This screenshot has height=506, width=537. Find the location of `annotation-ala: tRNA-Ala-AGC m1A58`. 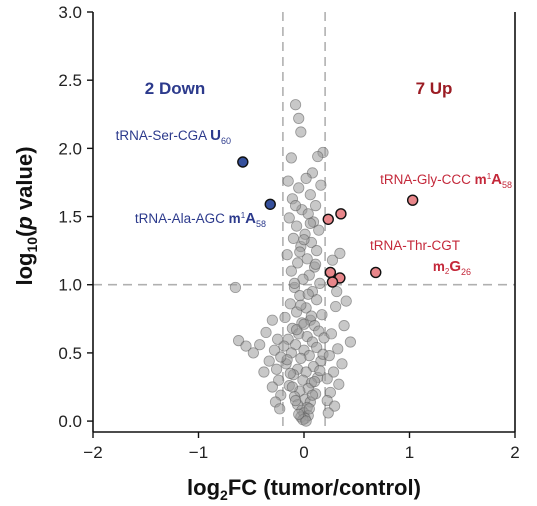

annotation-ala: tRNA-Ala-AGC m1A58 is located at coordinates (200, 219).